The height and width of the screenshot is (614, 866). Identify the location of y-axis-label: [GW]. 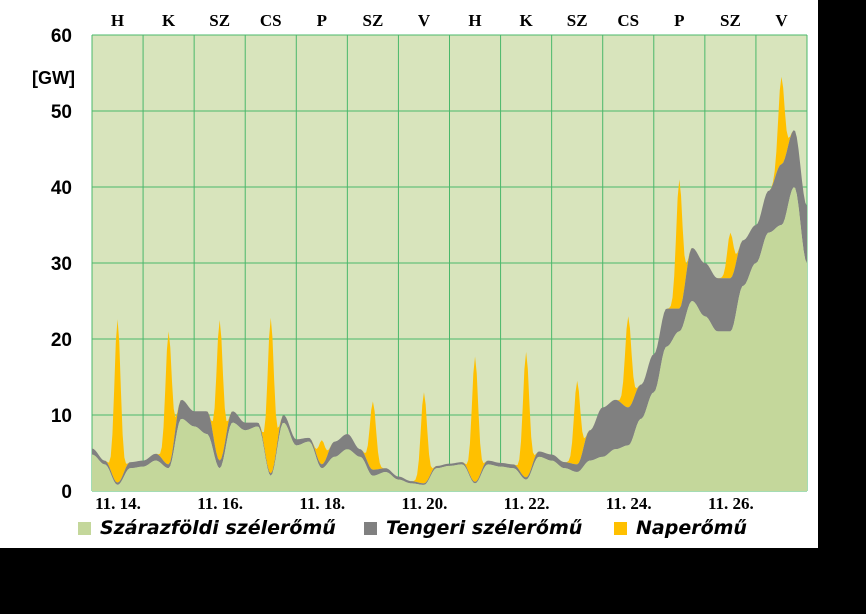
(53, 78).